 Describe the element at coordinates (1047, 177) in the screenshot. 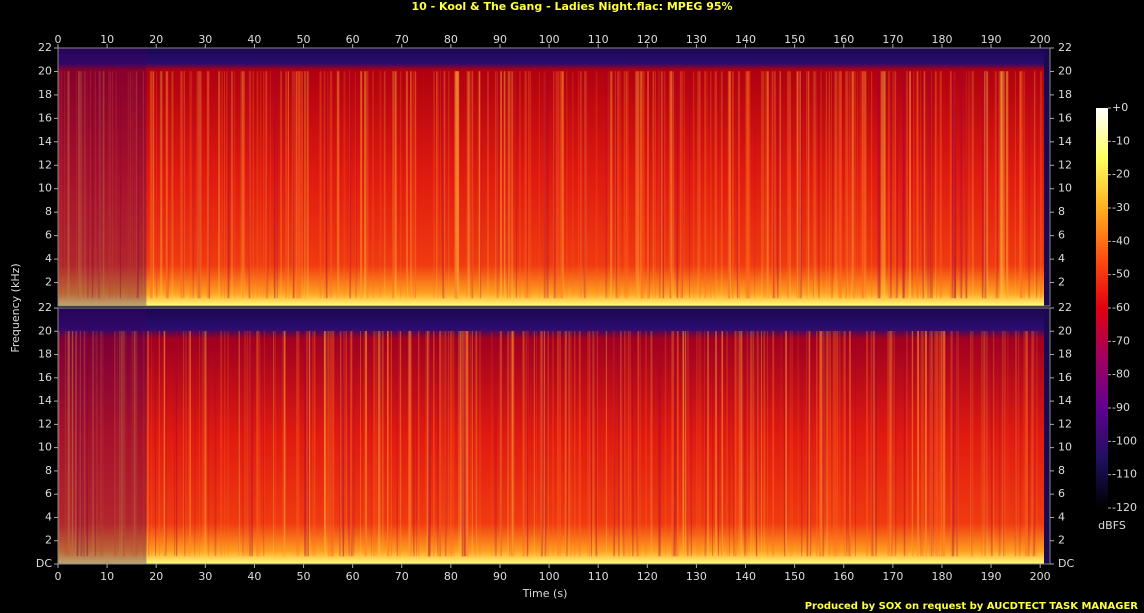

I see `silence-tail` at that location.